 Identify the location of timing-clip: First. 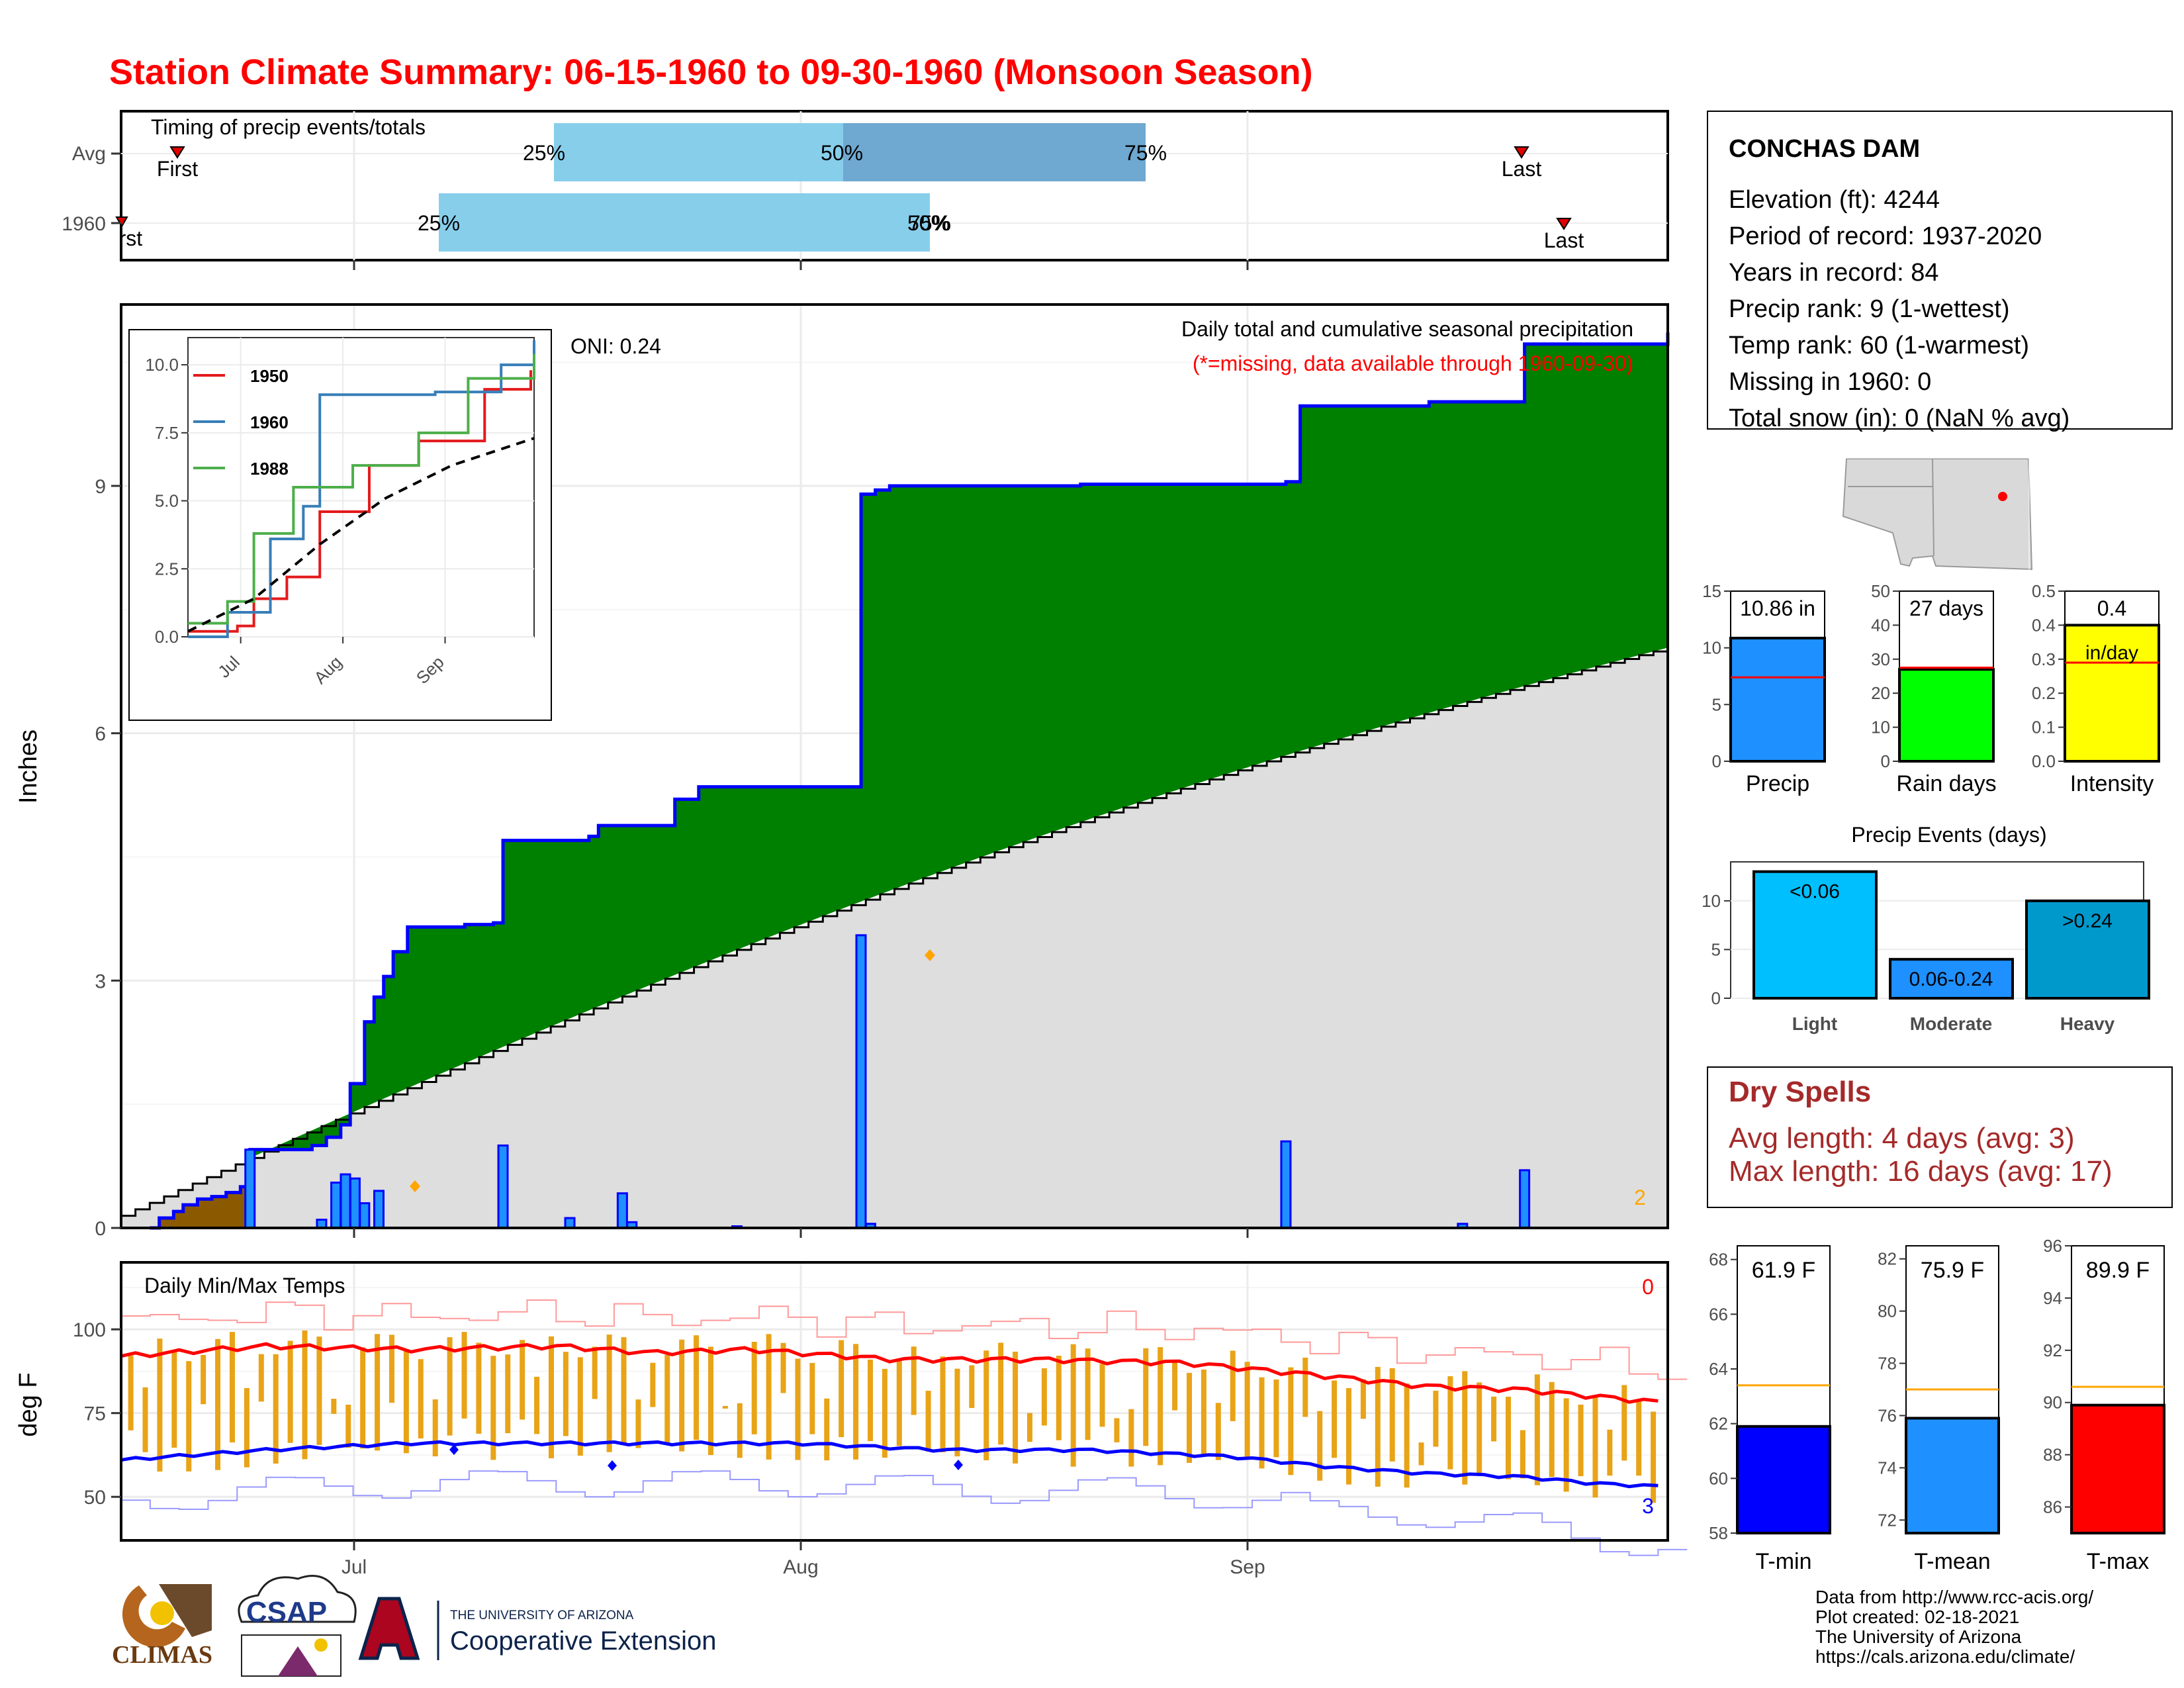
(121, 238).